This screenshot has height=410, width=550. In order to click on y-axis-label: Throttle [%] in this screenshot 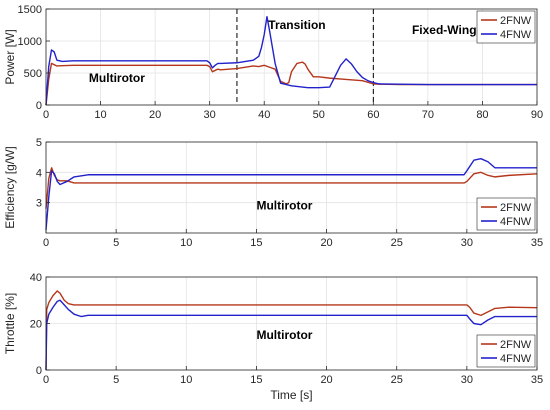, I will do `click(10, 323)`.